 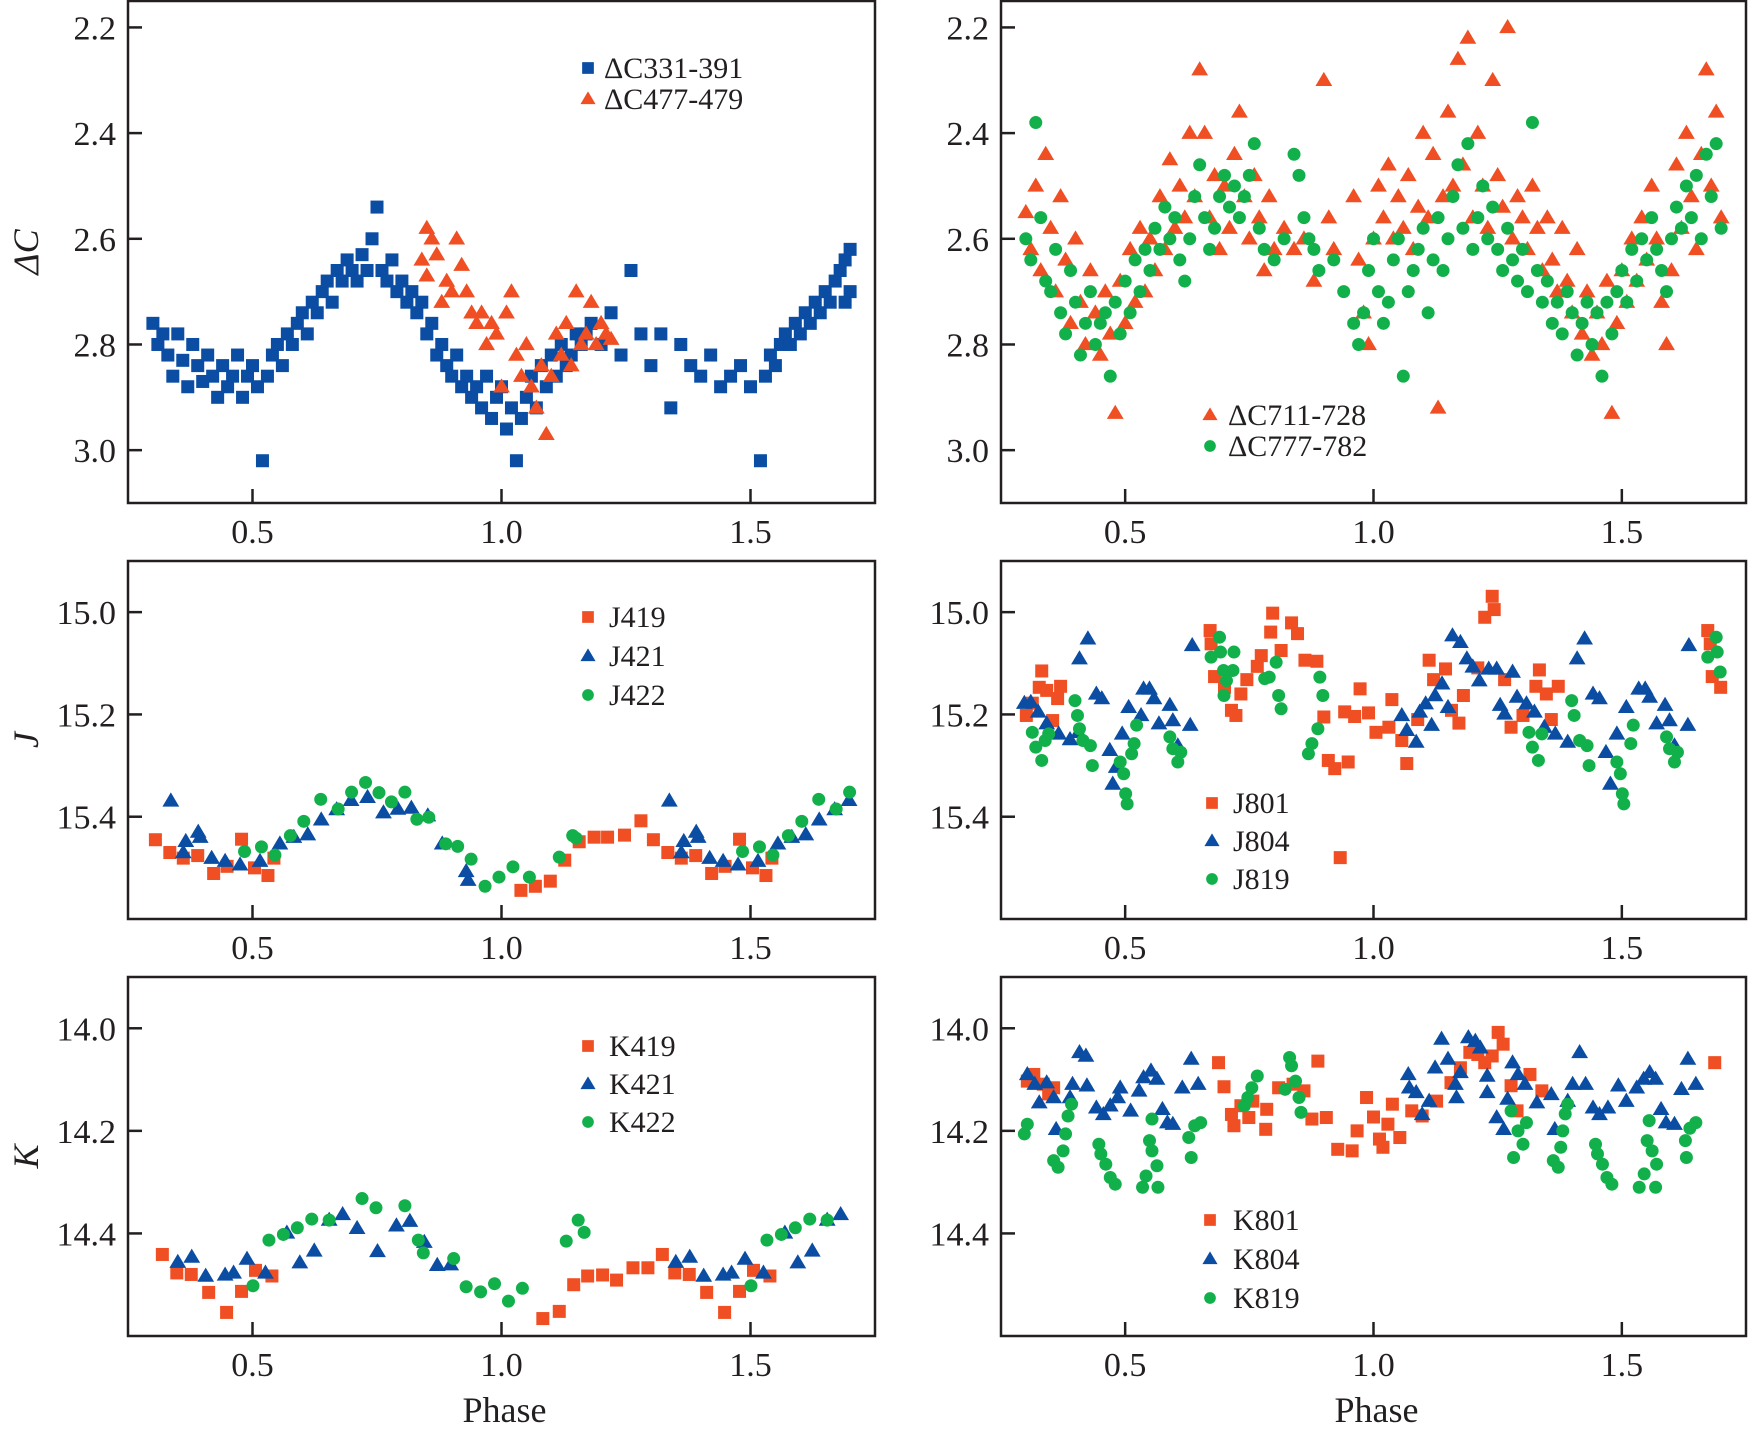 I want to click on legend-label: K419, so click(x=642, y=1046).